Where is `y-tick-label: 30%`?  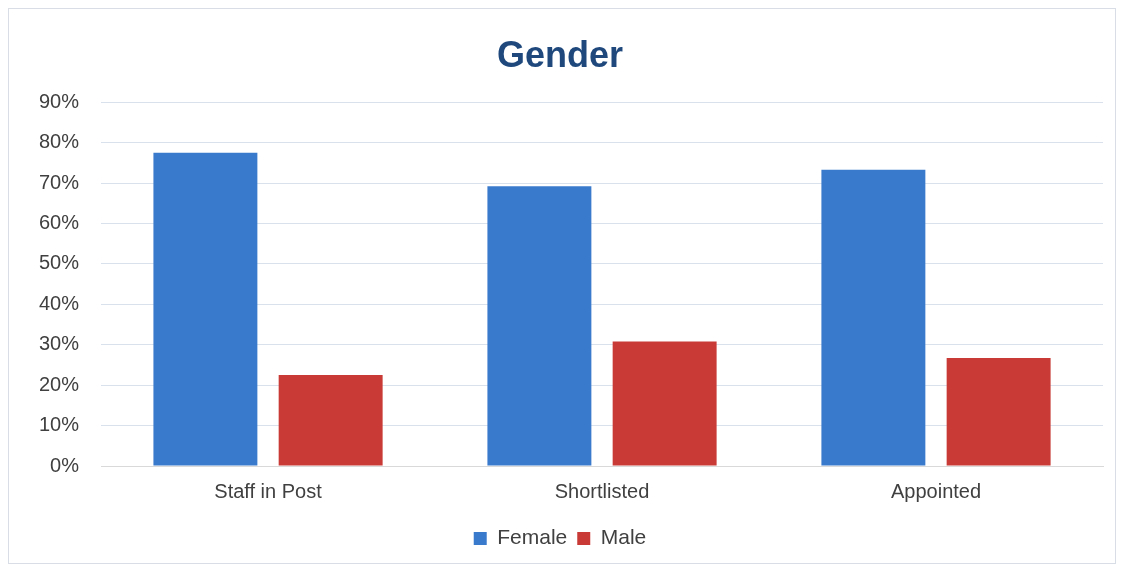
y-tick-label: 30% is located at coordinates (59, 343).